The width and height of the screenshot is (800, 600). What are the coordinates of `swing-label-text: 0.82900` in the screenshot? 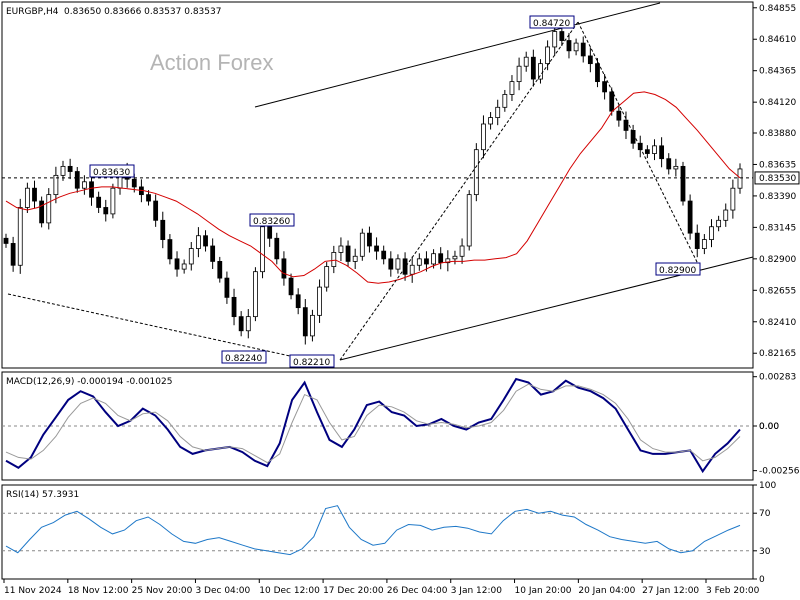 It's located at (677, 271).